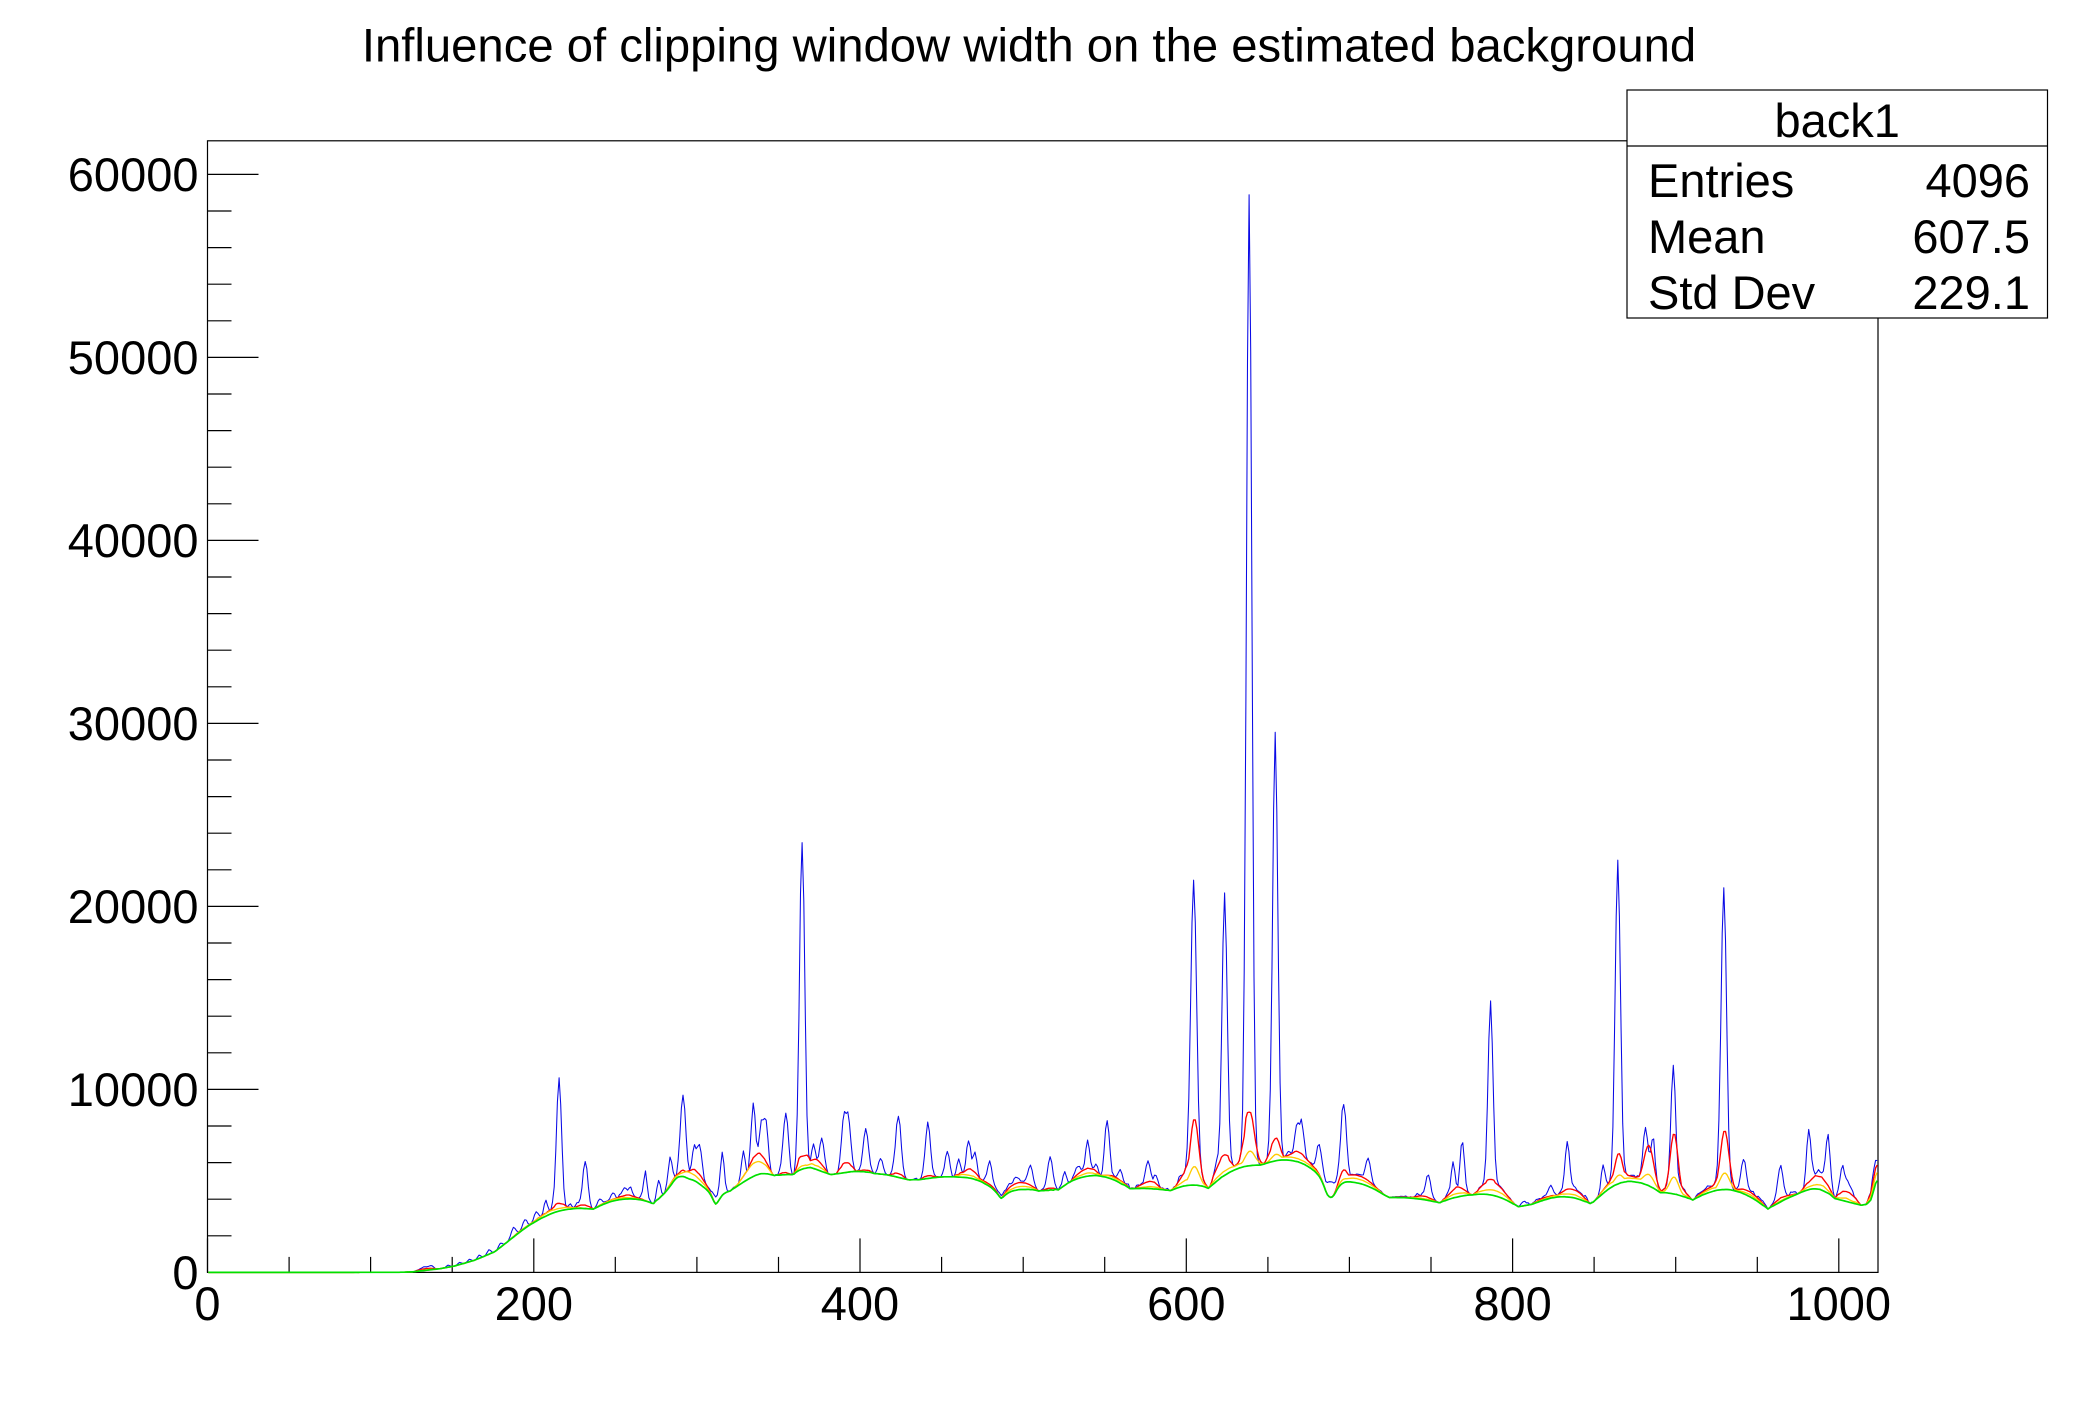  I want to click on svg-text: 40000, so click(133, 540).